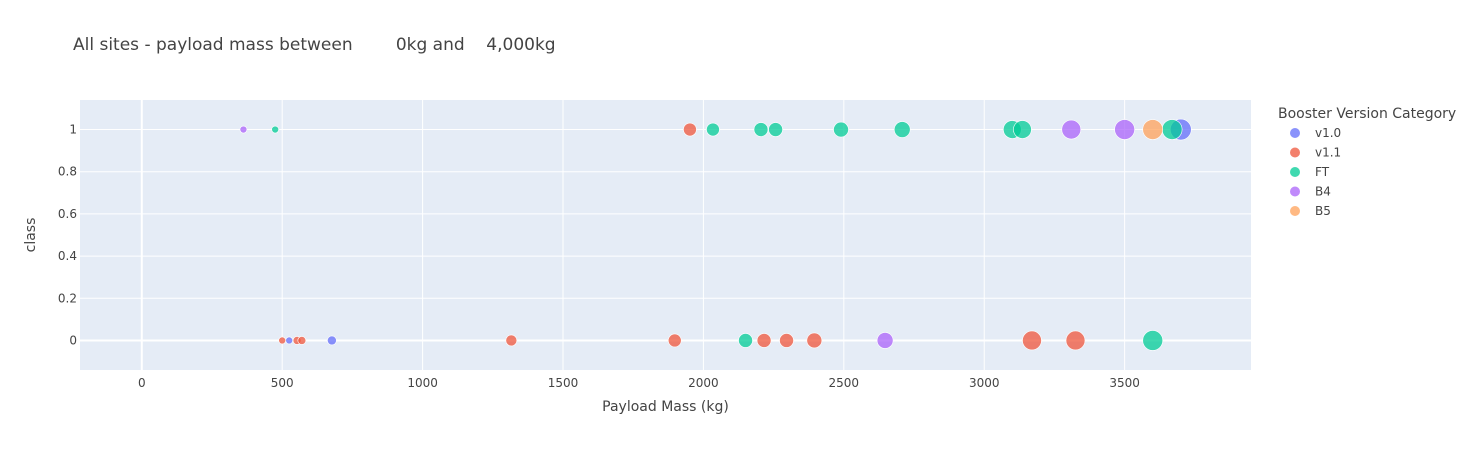 This screenshot has width=1471, height=450. What do you see at coordinates (282, 383) in the screenshot?
I see `x-tick-label: 500` at bounding box center [282, 383].